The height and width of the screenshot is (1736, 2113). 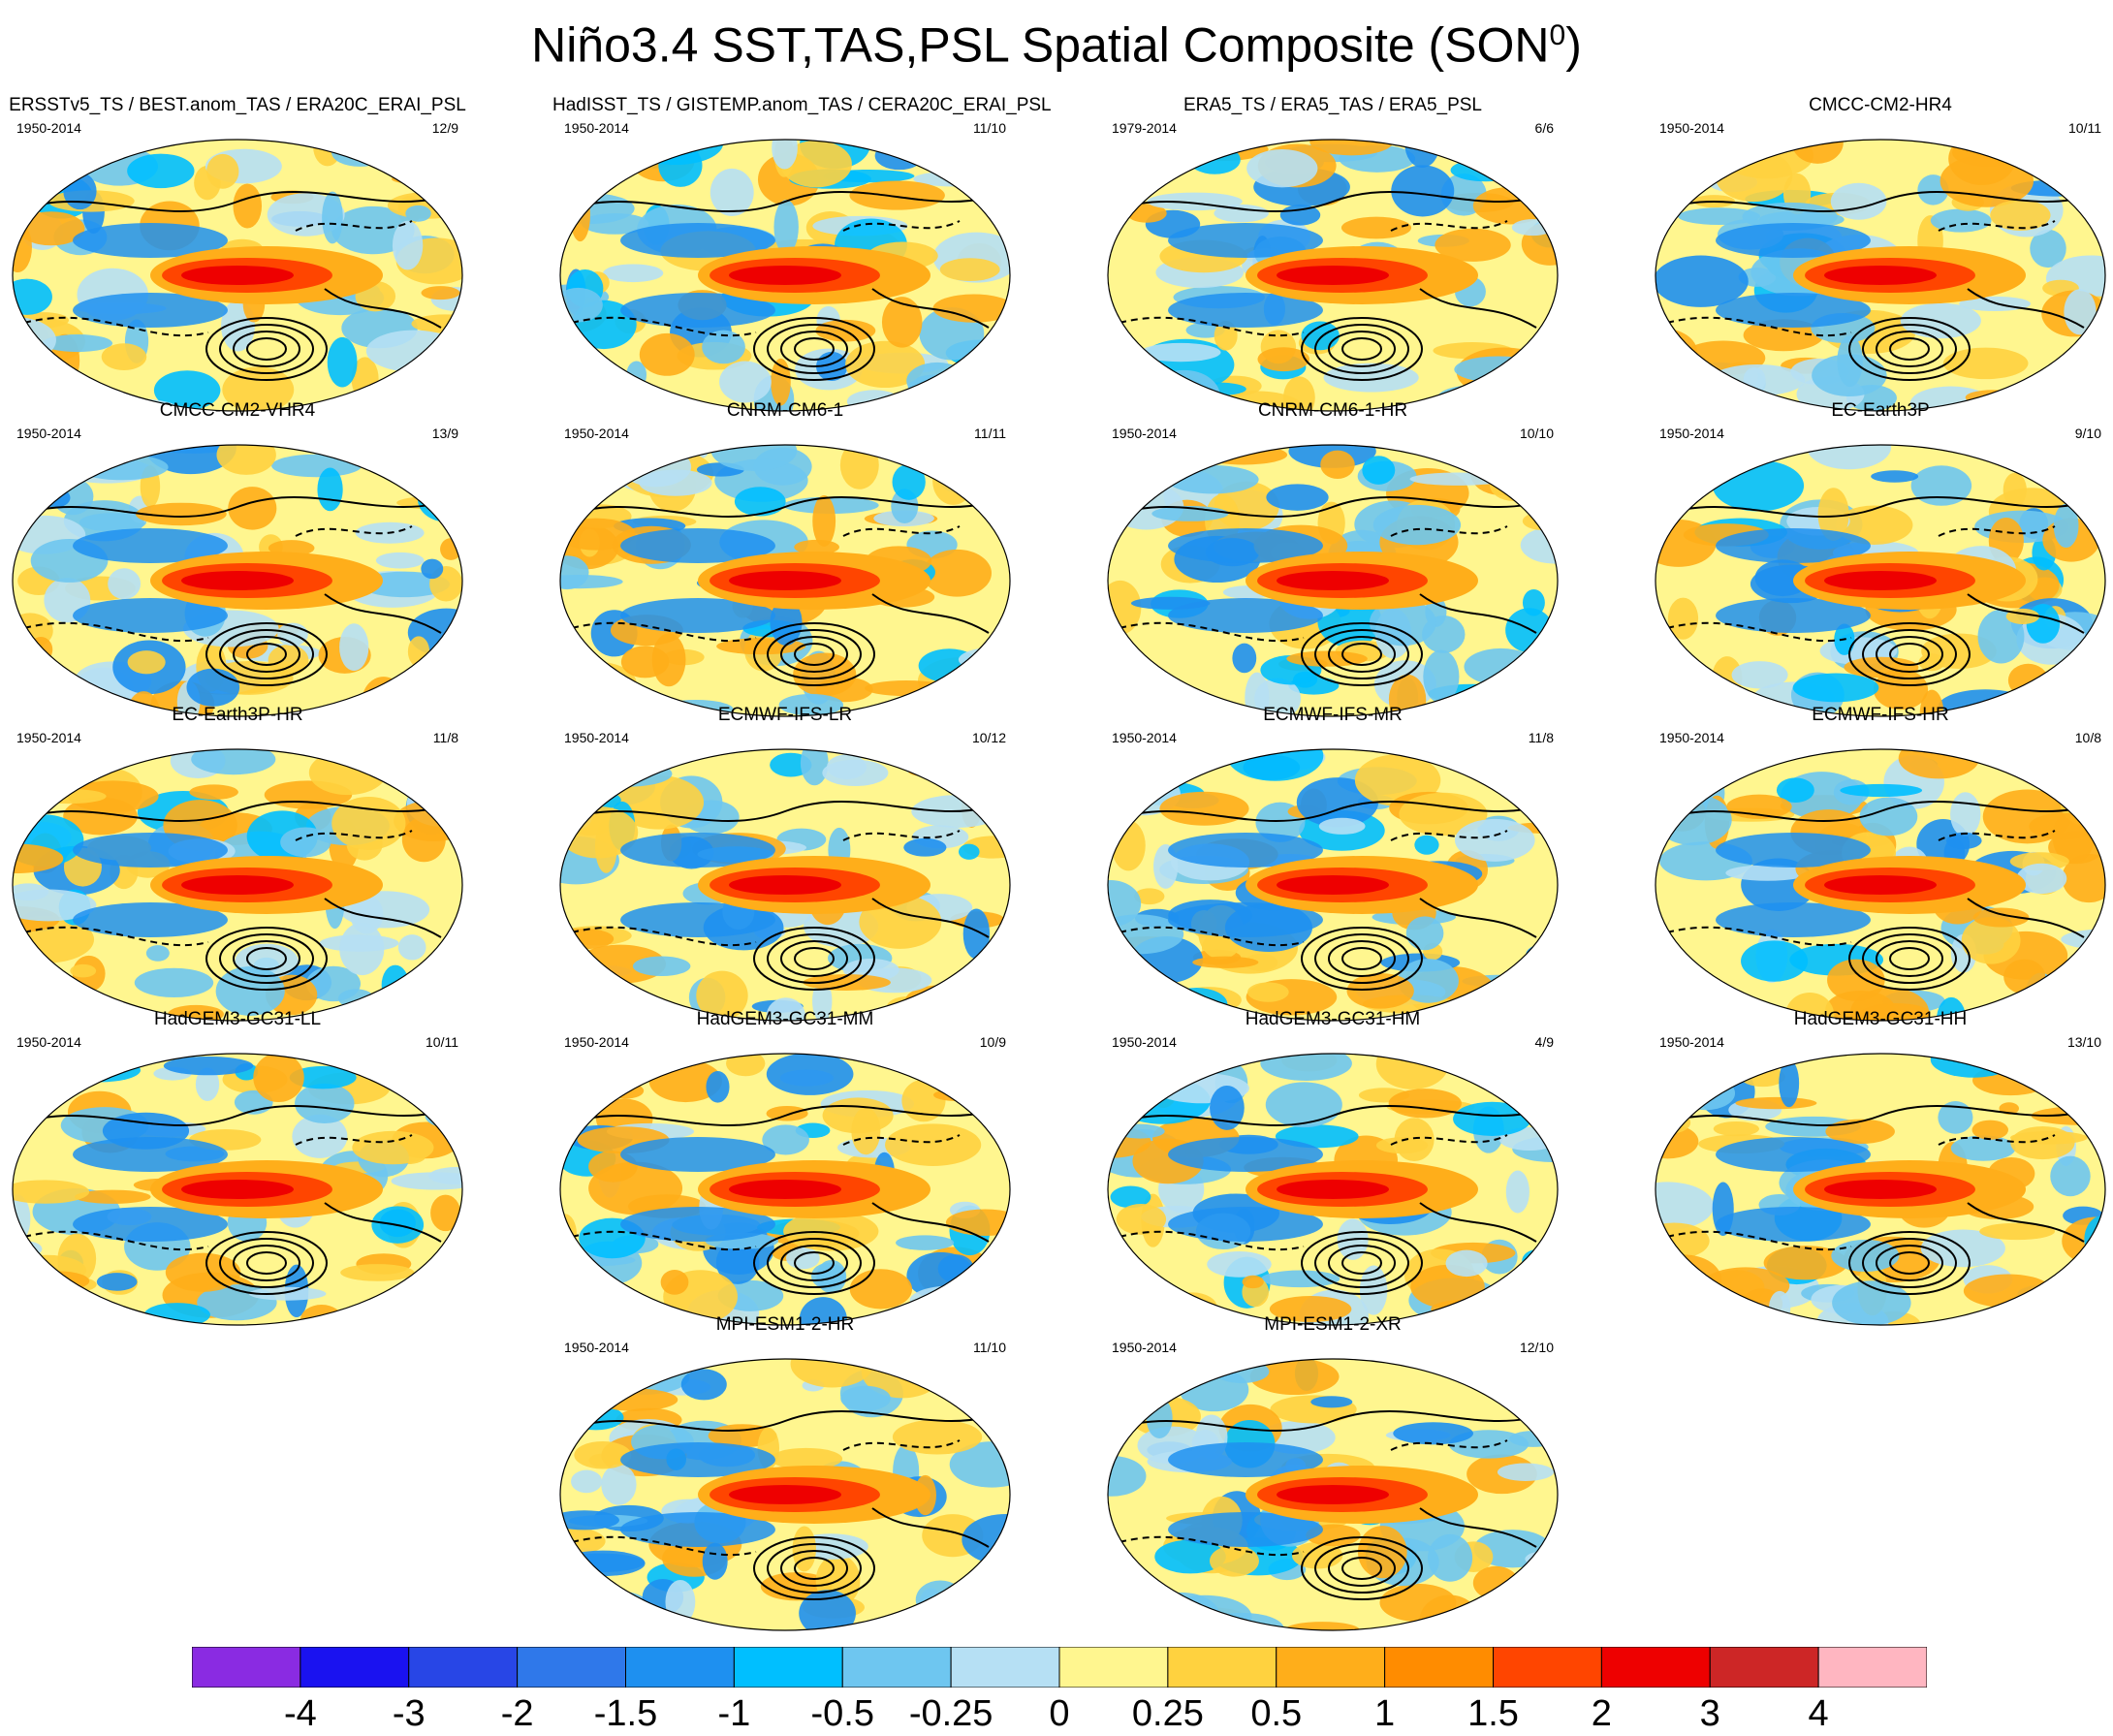 What do you see at coordinates (1709, 1713) in the screenshot?
I see `colorbar-label: 3` at bounding box center [1709, 1713].